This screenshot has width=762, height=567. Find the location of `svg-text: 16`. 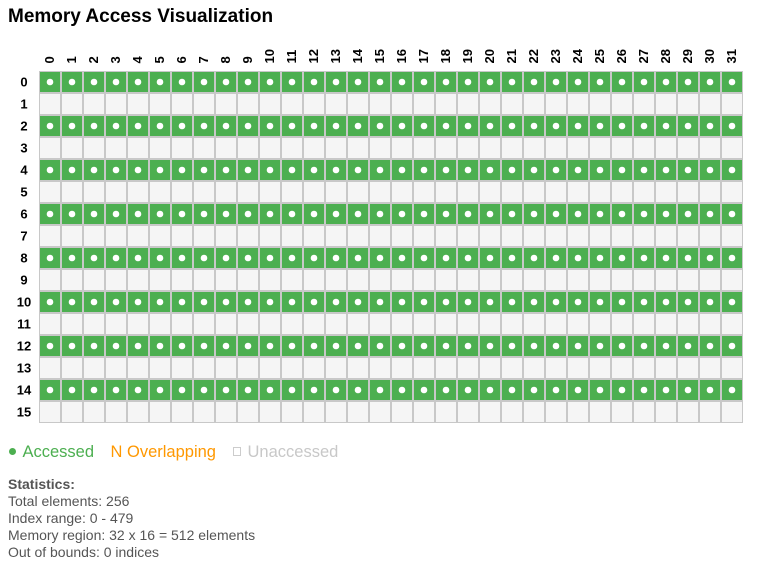

svg-text: 16 is located at coordinates (401, 56).